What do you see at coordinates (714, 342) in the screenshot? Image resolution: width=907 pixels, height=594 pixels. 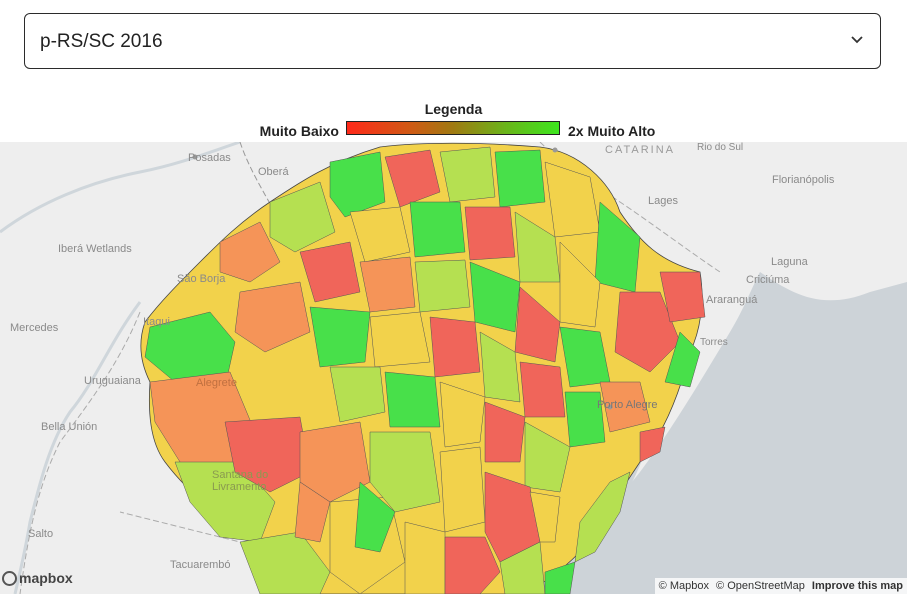 I see `map-label-torres: Torres` at bounding box center [714, 342].